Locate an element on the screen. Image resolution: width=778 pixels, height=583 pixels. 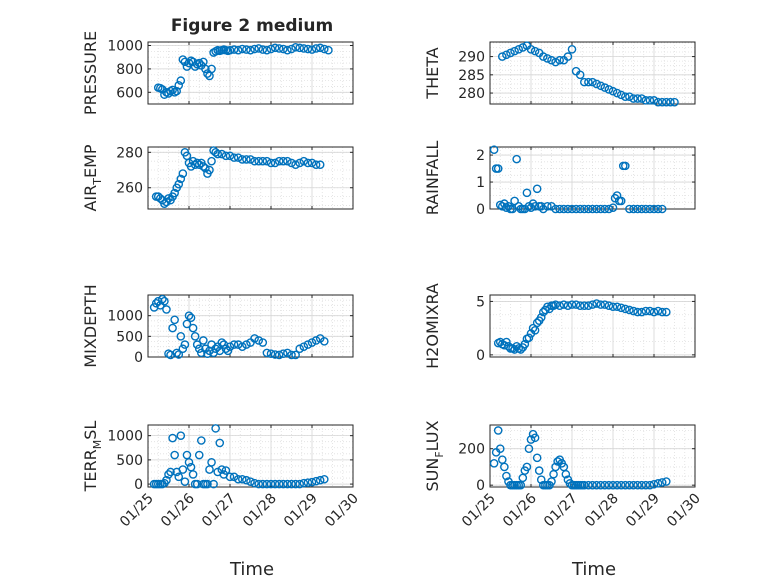
subplot-rainfall: 0 1 2 RAINFALL is located at coordinates (559, 179).